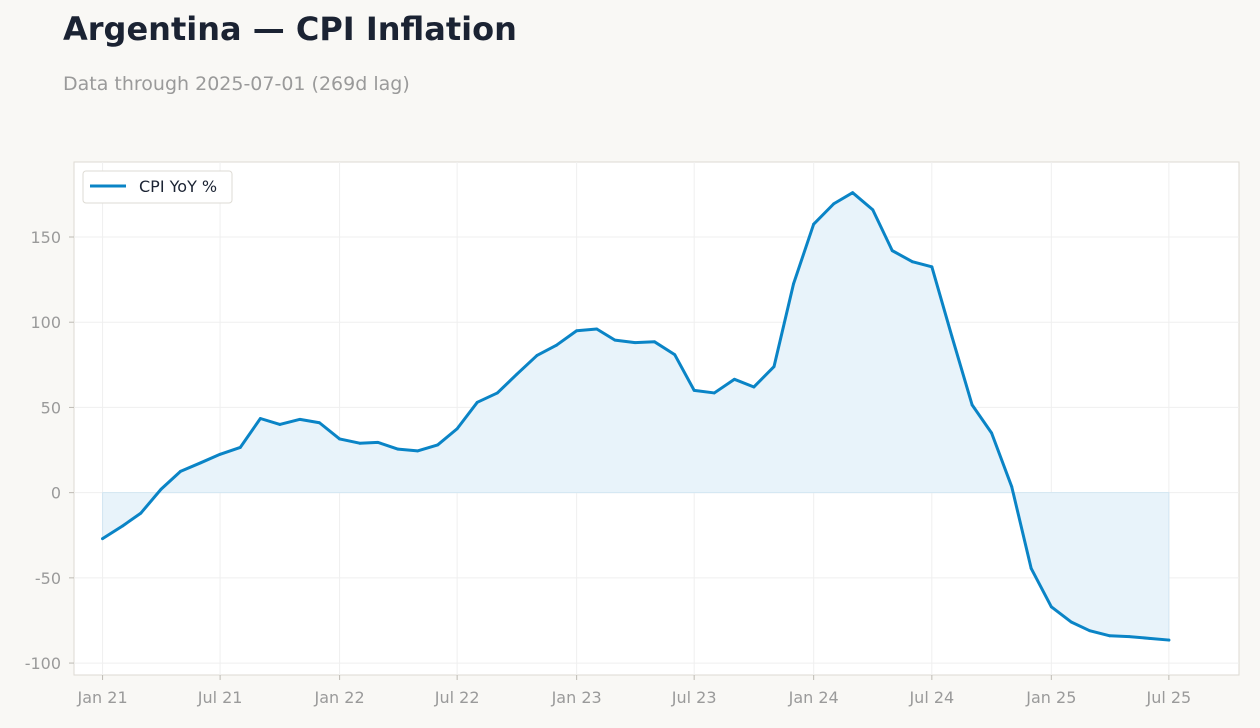  What do you see at coordinates (813, 697) in the screenshot?
I see `x-tick-label: Jan 24` at bounding box center [813, 697].